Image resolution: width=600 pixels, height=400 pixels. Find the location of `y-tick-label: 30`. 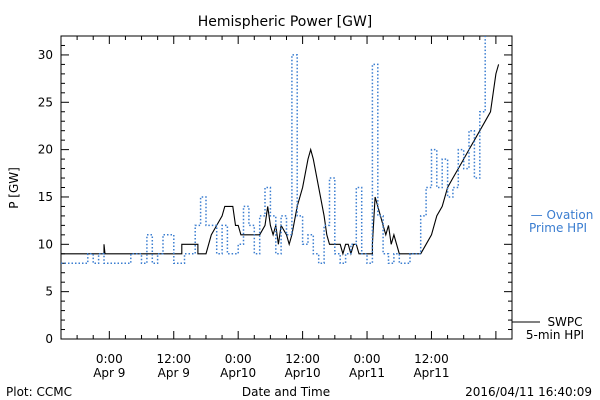

y-tick-label: 30 is located at coordinates (45, 55).